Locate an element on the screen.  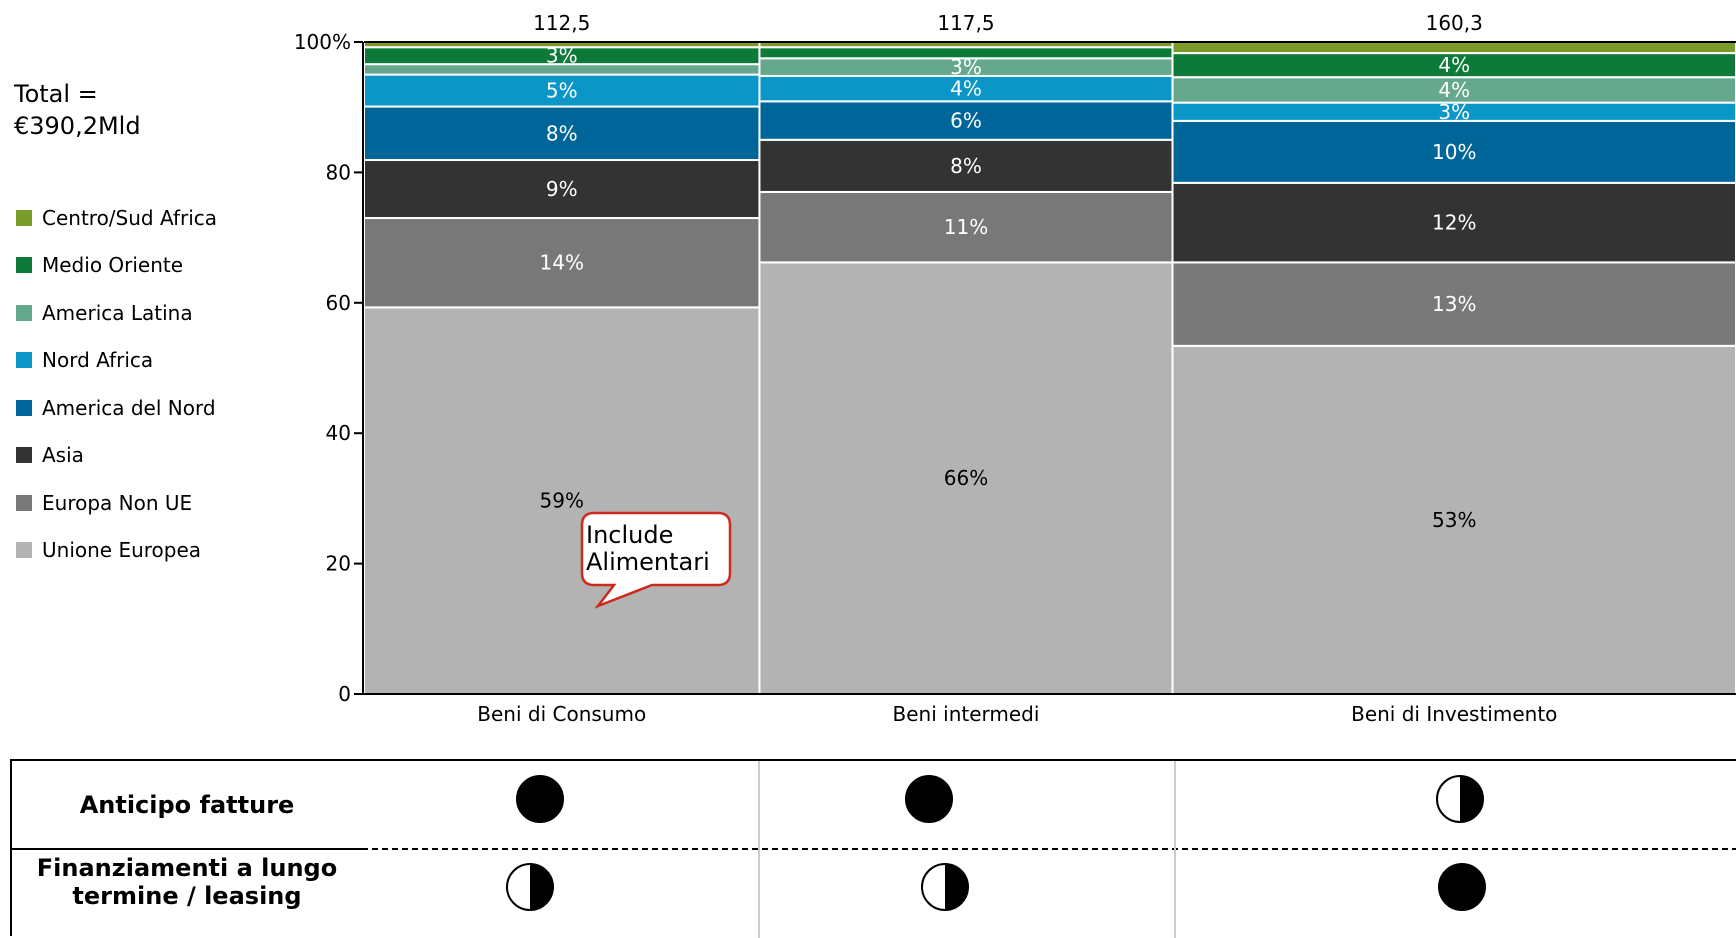
legend-item: Europa Non UE is located at coordinates (116, 503).